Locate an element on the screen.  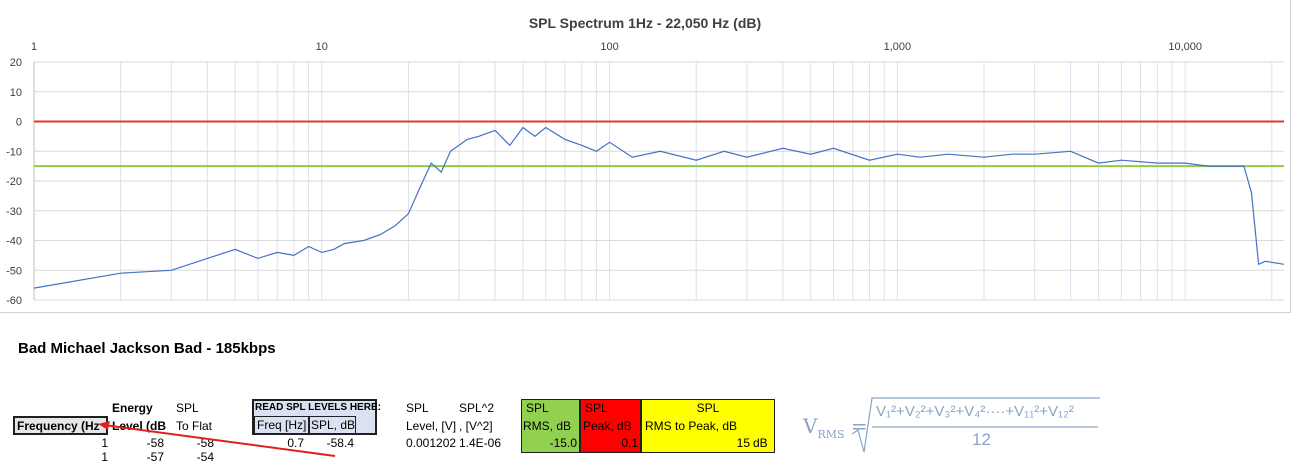
rms-to-peak-box is located at coordinates (708, 426).